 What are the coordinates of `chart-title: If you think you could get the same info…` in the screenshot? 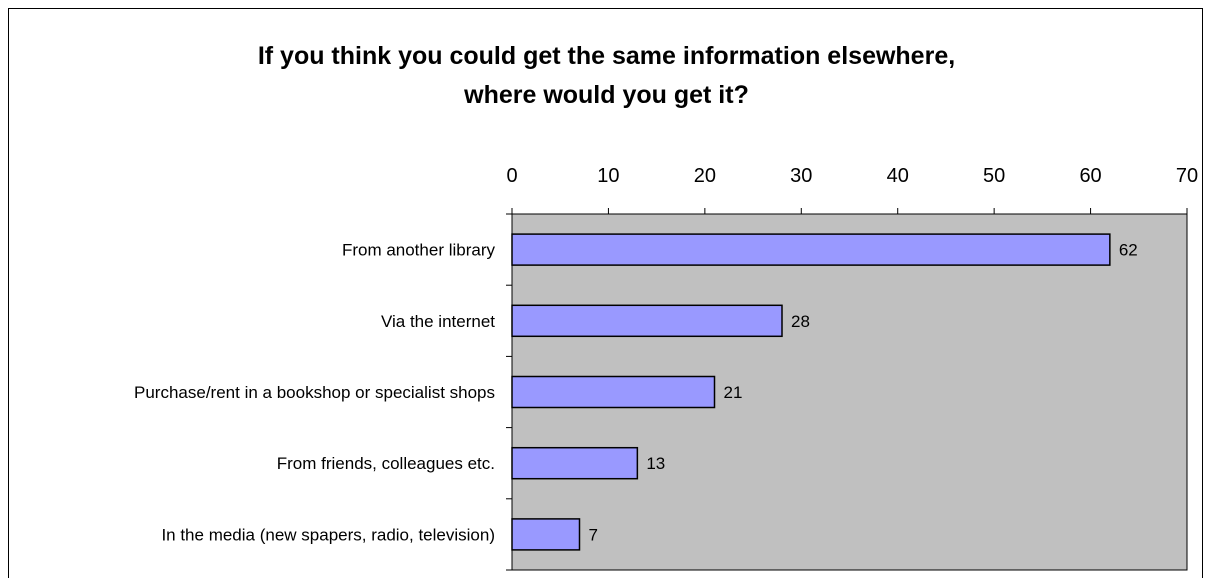 It's located at (606, 76).